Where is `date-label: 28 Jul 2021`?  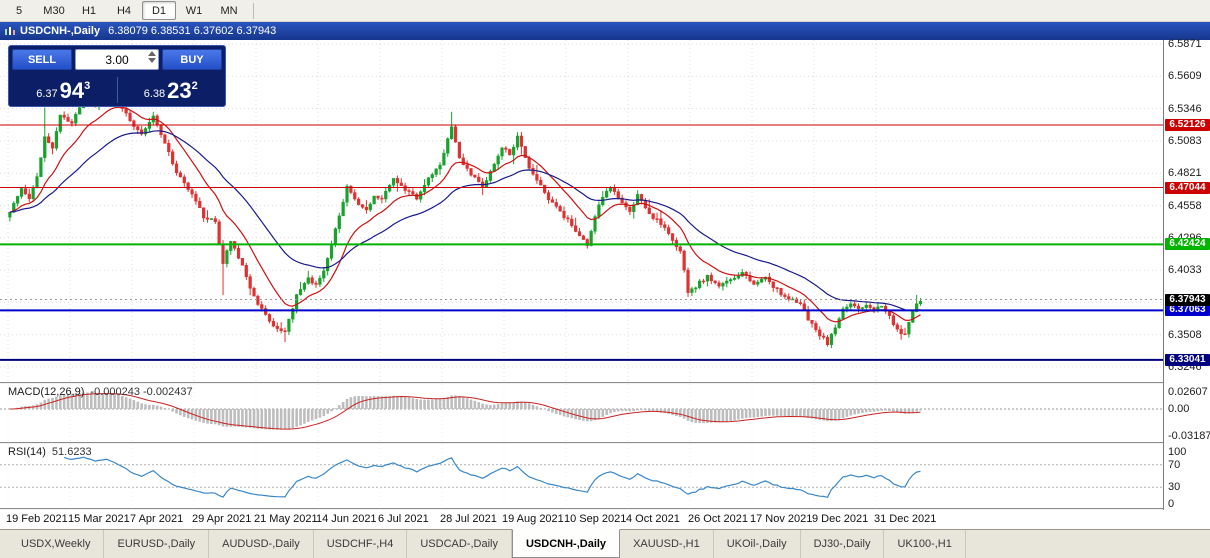
date-label: 28 Jul 2021 is located at coordinates (468, 519).